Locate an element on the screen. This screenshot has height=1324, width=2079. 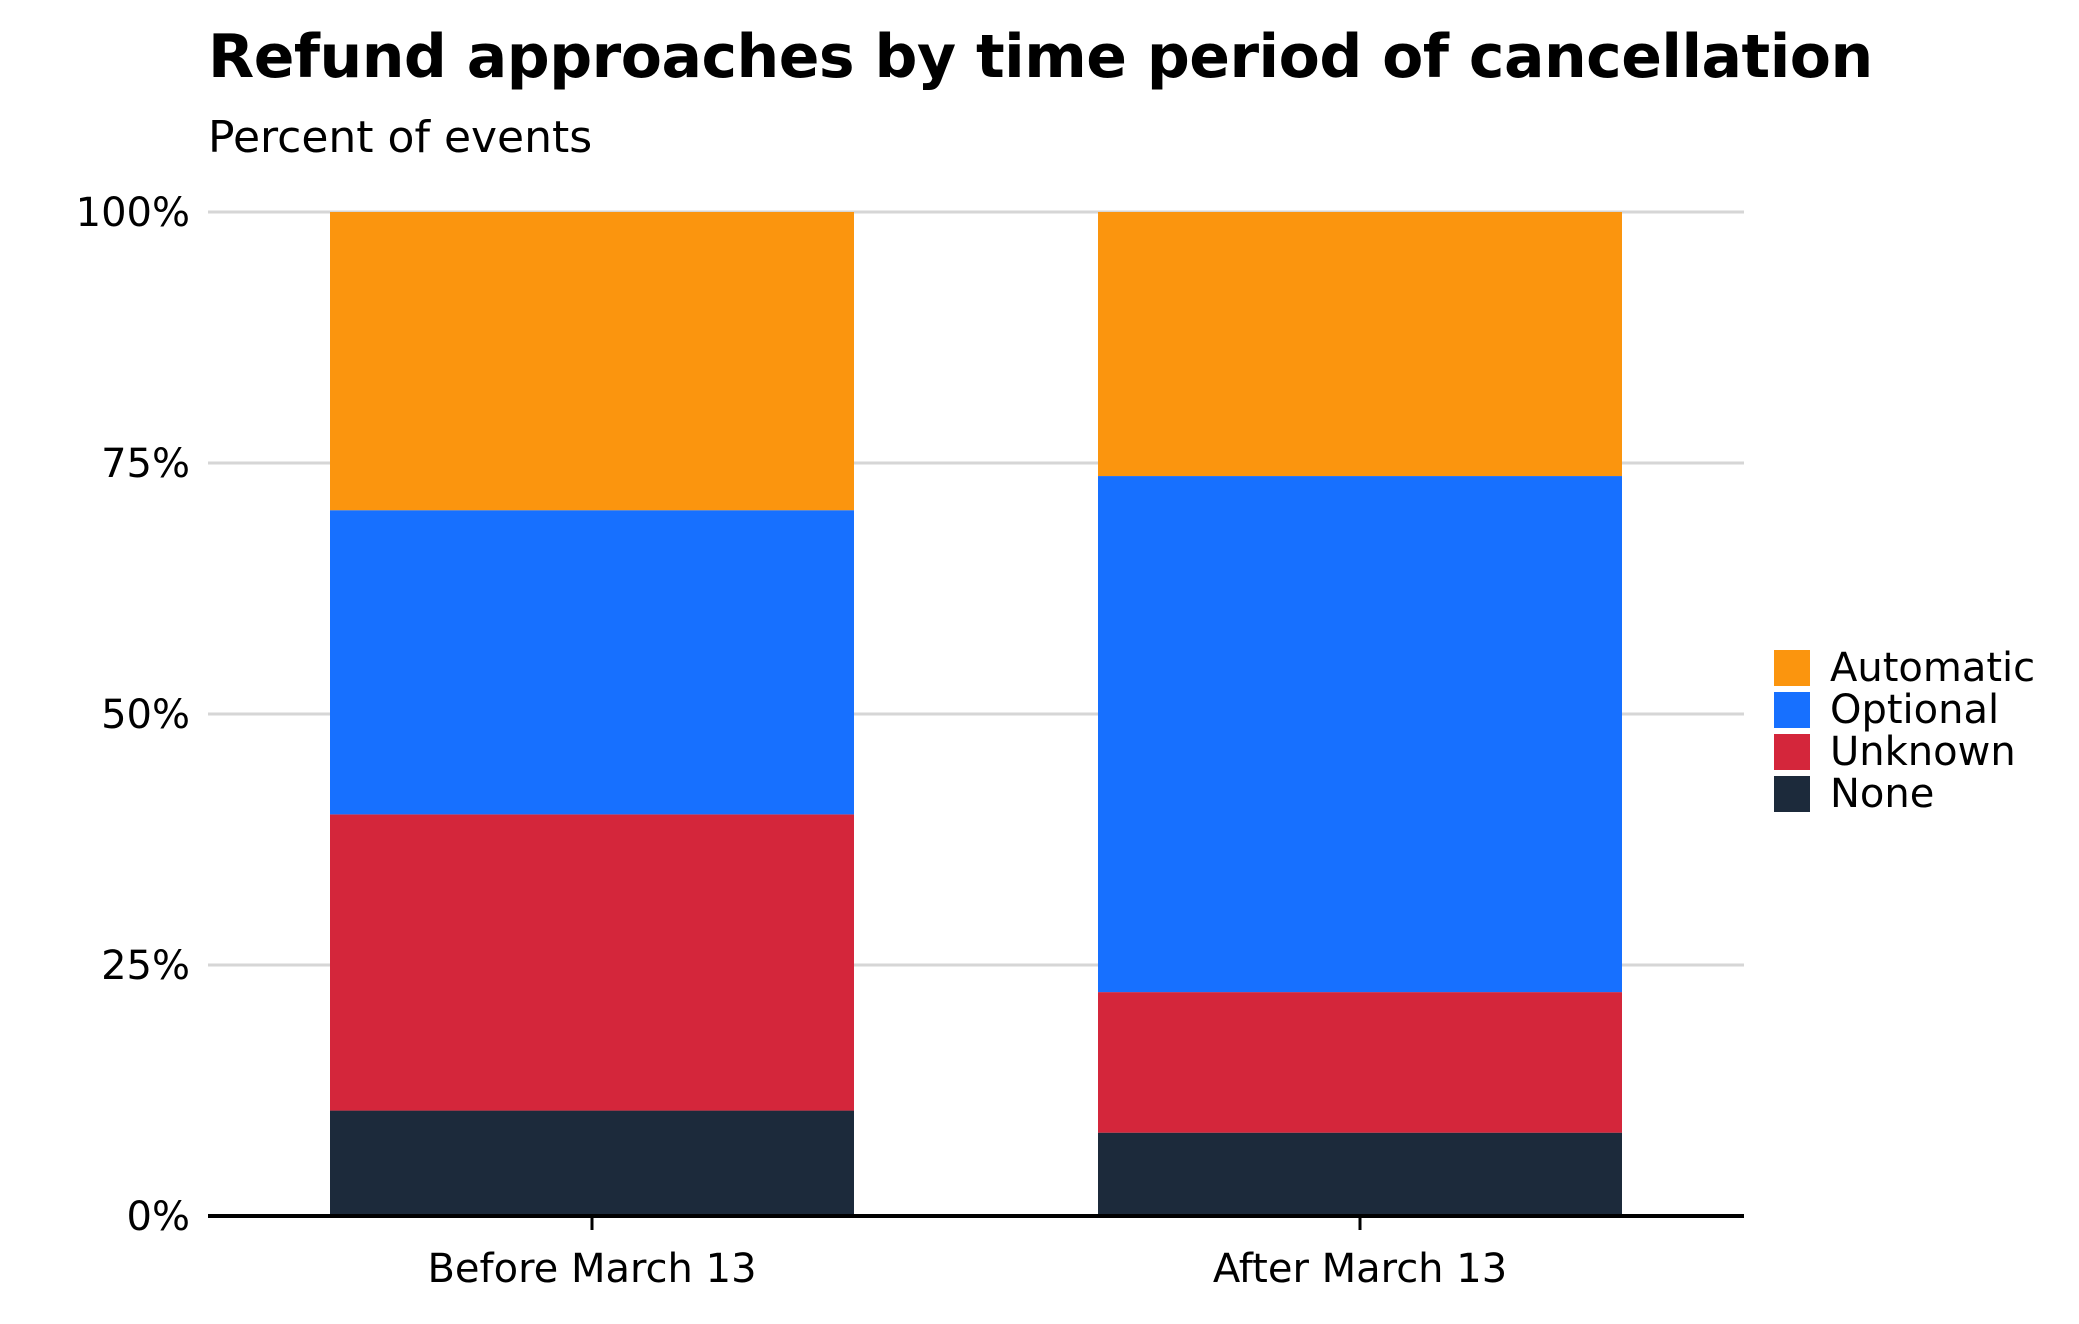
y-tick-label: 50% is located at coordinates (145, 715).